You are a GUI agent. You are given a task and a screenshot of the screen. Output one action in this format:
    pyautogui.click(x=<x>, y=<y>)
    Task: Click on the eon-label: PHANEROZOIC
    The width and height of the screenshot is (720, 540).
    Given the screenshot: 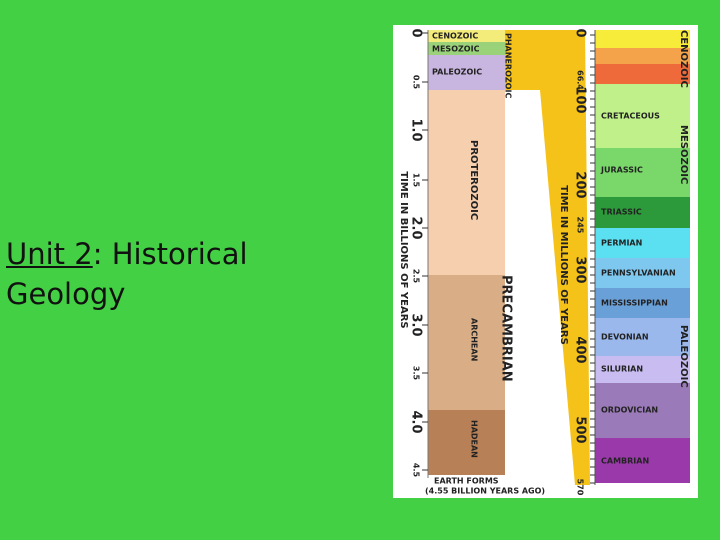 What is the action you would take?
    pyautogui.click(x=508, y=65)
    